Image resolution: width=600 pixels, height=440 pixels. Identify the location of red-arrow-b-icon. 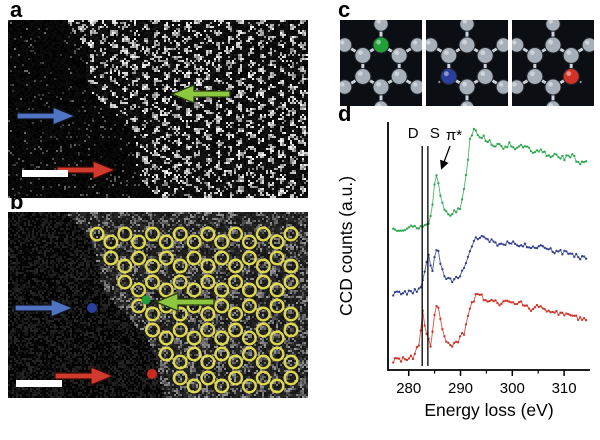
(84, 376).